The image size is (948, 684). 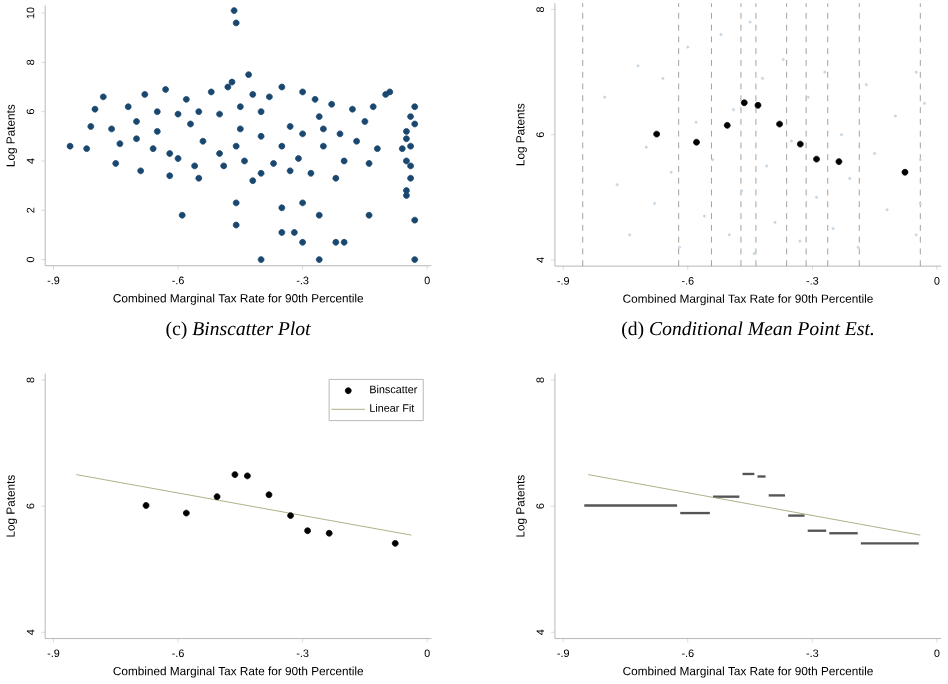 What do you see at coordinates (748, 330) in the screenshot?
I see `chart-title: (d) Conditional Mean Point Est.` at bounding box center [748, 330].